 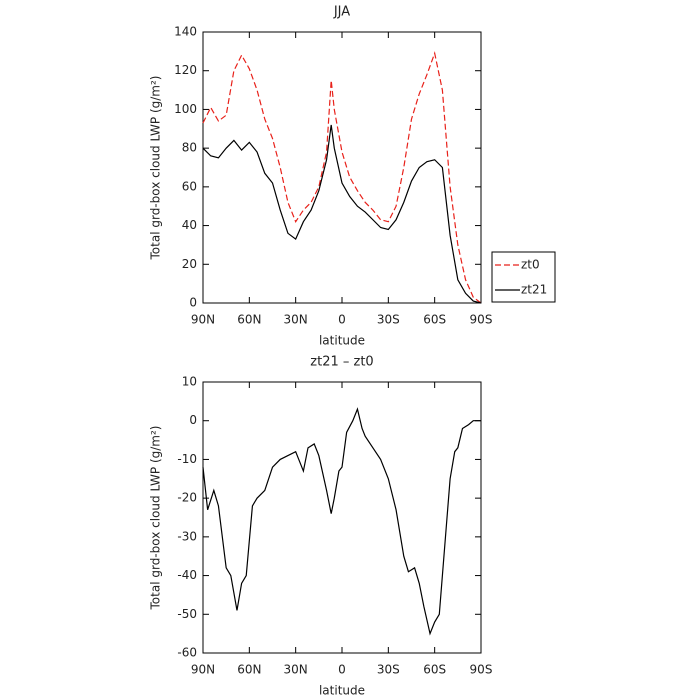 I want to click on y-tick-label: -50, so click(x=187, y=614).